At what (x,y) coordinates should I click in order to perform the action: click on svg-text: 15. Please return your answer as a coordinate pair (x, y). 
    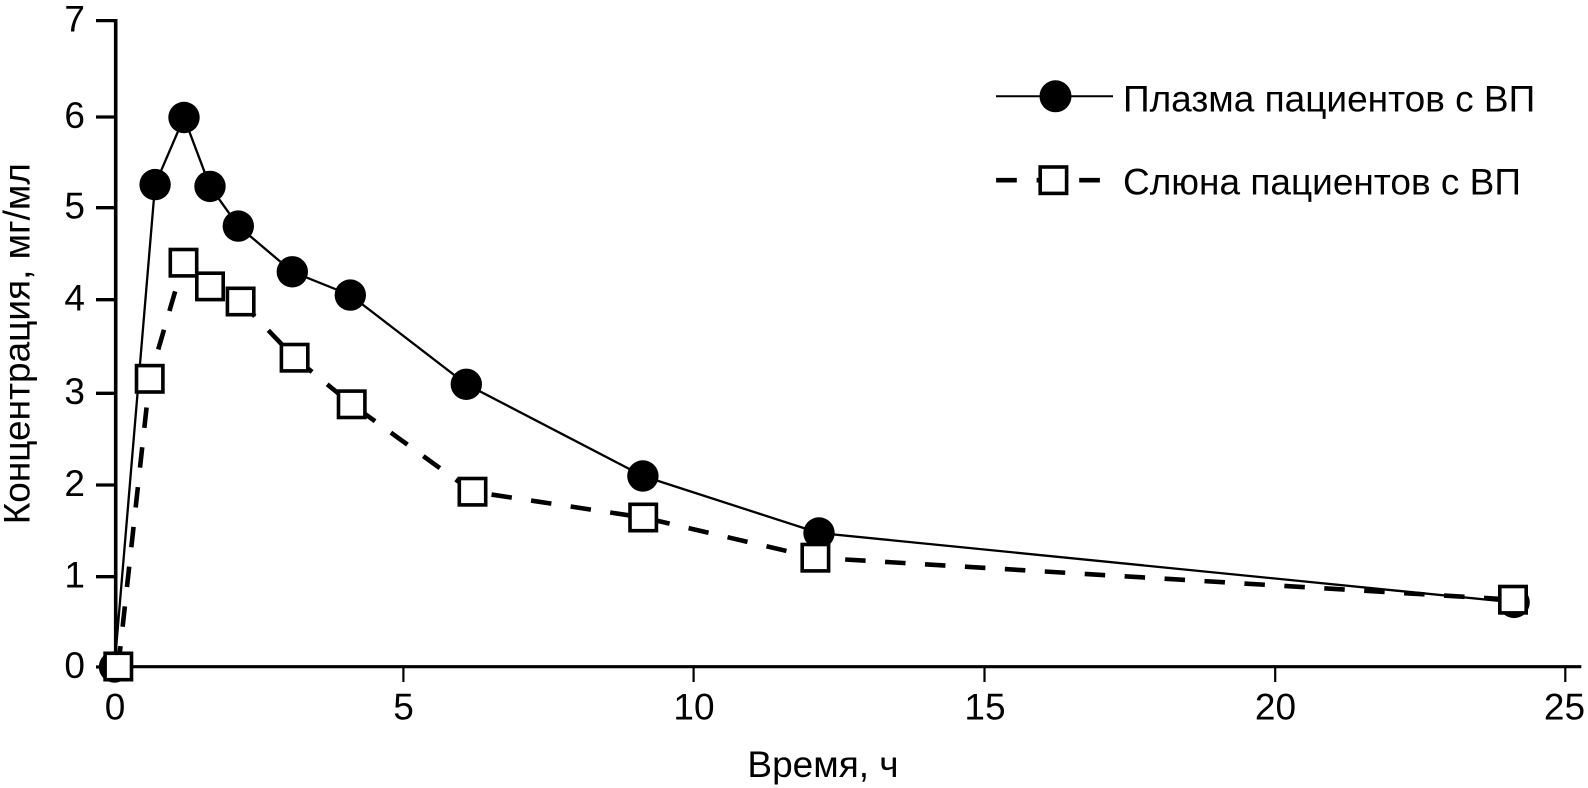
    Looking at the image, I should click on (984, 707).